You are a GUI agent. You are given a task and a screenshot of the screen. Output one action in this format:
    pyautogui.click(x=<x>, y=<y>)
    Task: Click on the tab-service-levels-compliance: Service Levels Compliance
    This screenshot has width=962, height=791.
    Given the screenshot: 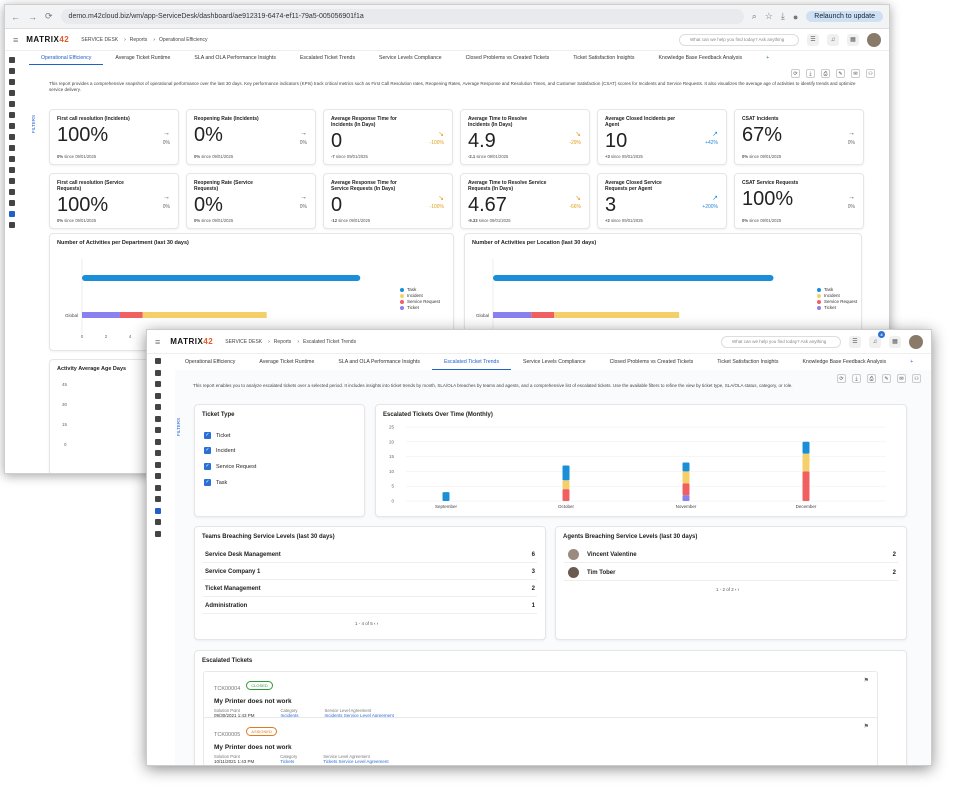 What is the action you would take?
    pyautogui.click(x=410, y=58)
    